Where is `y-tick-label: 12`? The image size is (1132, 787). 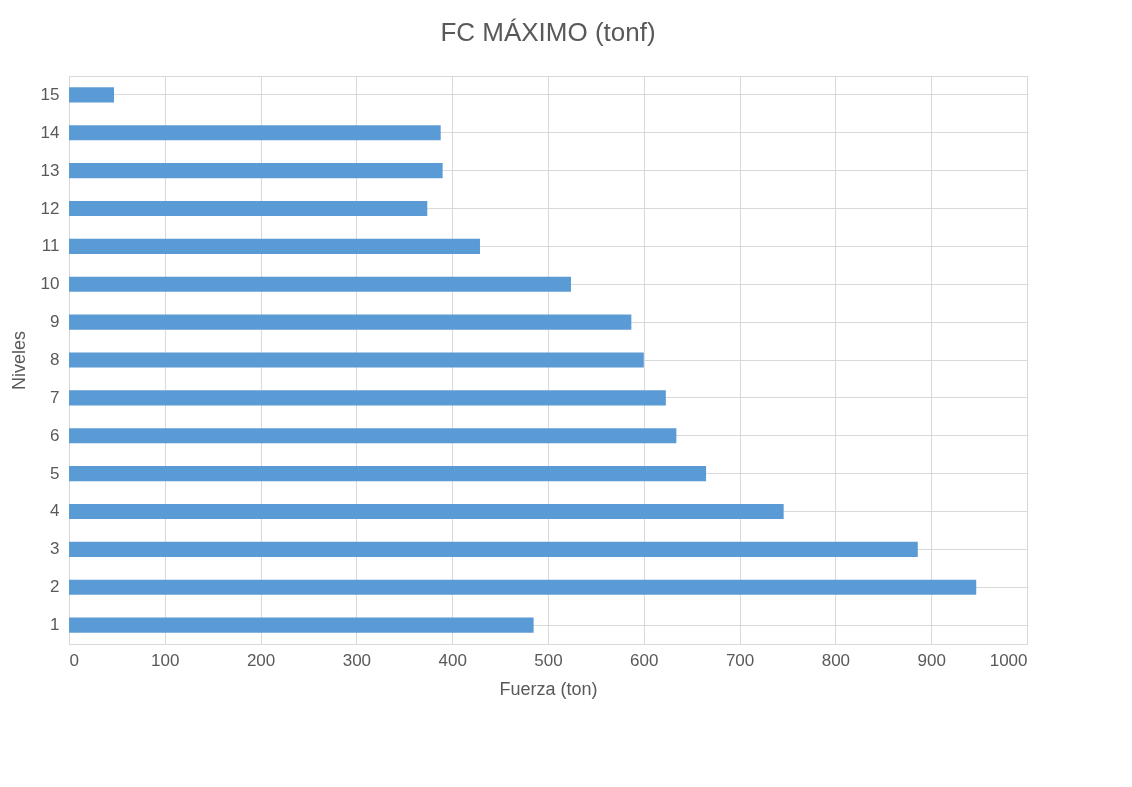 y-tick-label: 12 is located at coordinates (50, 208).